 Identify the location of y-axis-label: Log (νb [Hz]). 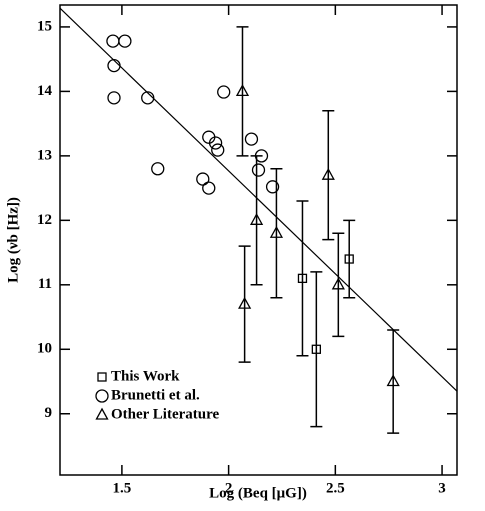
(13, 240).